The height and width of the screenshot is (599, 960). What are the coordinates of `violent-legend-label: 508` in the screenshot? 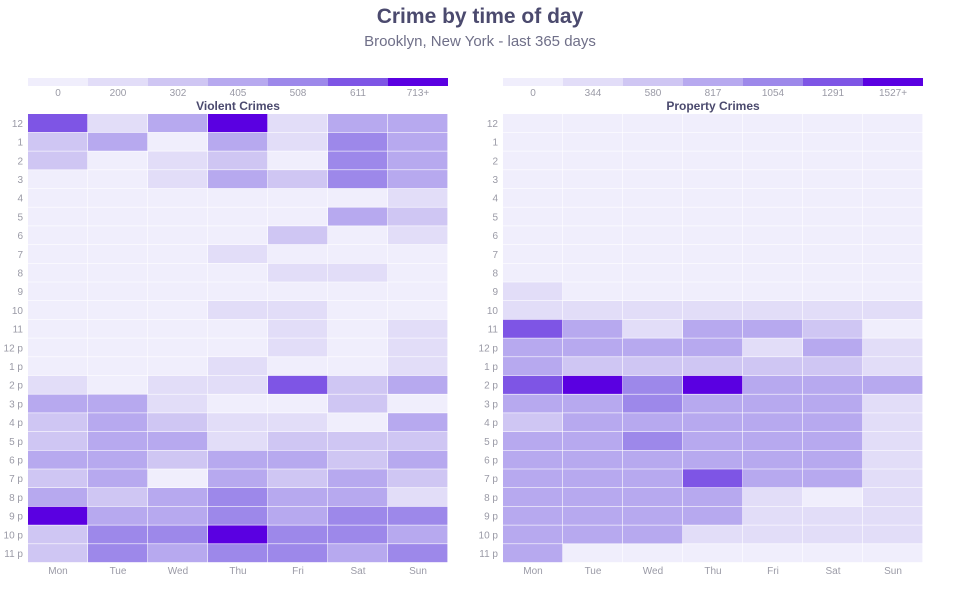 It's located at (298, 93).